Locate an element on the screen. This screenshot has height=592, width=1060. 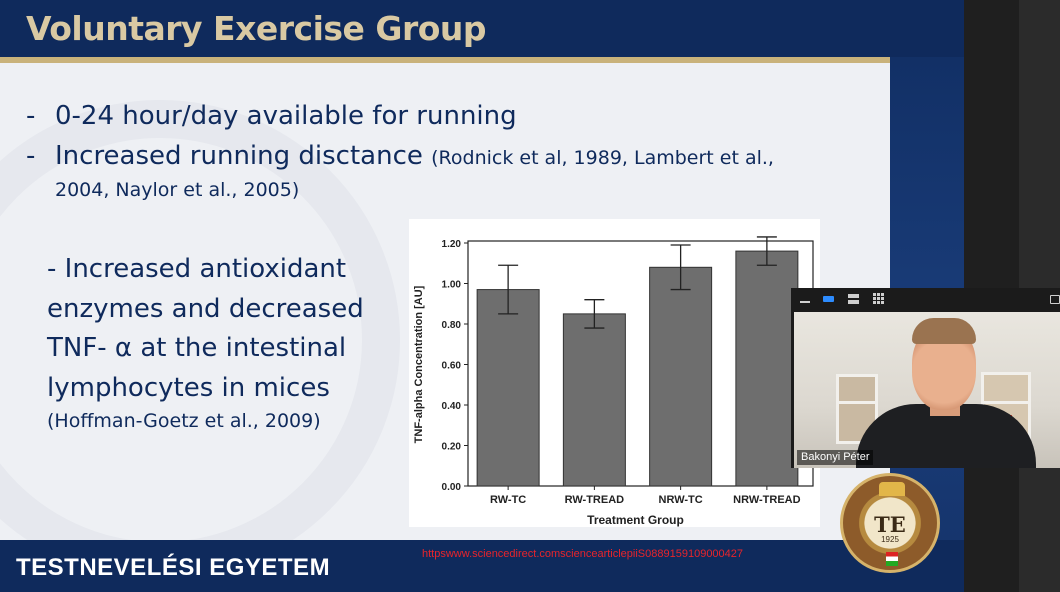
finding-line: enzymes and decreased is located at coordinates (205, 308).